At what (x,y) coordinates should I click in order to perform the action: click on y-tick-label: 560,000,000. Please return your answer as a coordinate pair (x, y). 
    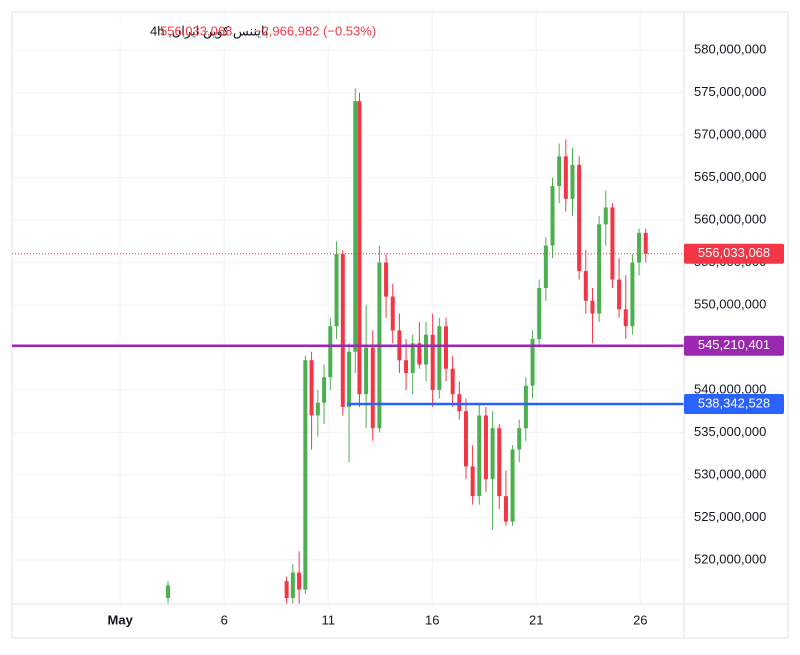
    Looking at the image, I should click on (730, 219).